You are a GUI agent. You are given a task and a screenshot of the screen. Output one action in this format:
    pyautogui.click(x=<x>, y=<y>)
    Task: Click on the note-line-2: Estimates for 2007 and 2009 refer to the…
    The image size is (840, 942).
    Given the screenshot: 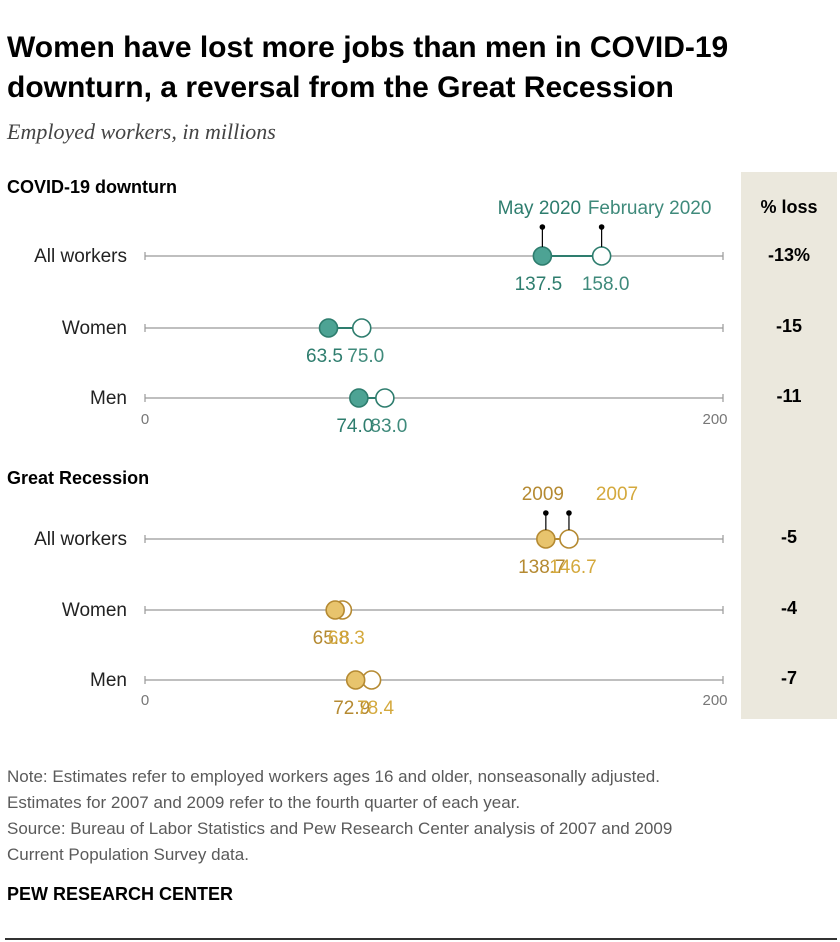 What is the action you would take?
    pyautogui.click(x=264, y=802)
    